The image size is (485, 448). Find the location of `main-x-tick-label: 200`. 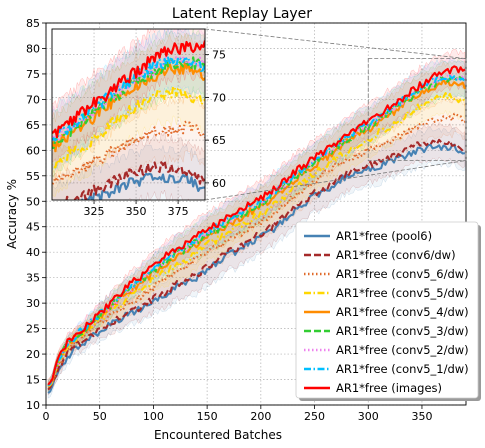

main-x-tick-label: 200 is located at coordinates (260, 416).